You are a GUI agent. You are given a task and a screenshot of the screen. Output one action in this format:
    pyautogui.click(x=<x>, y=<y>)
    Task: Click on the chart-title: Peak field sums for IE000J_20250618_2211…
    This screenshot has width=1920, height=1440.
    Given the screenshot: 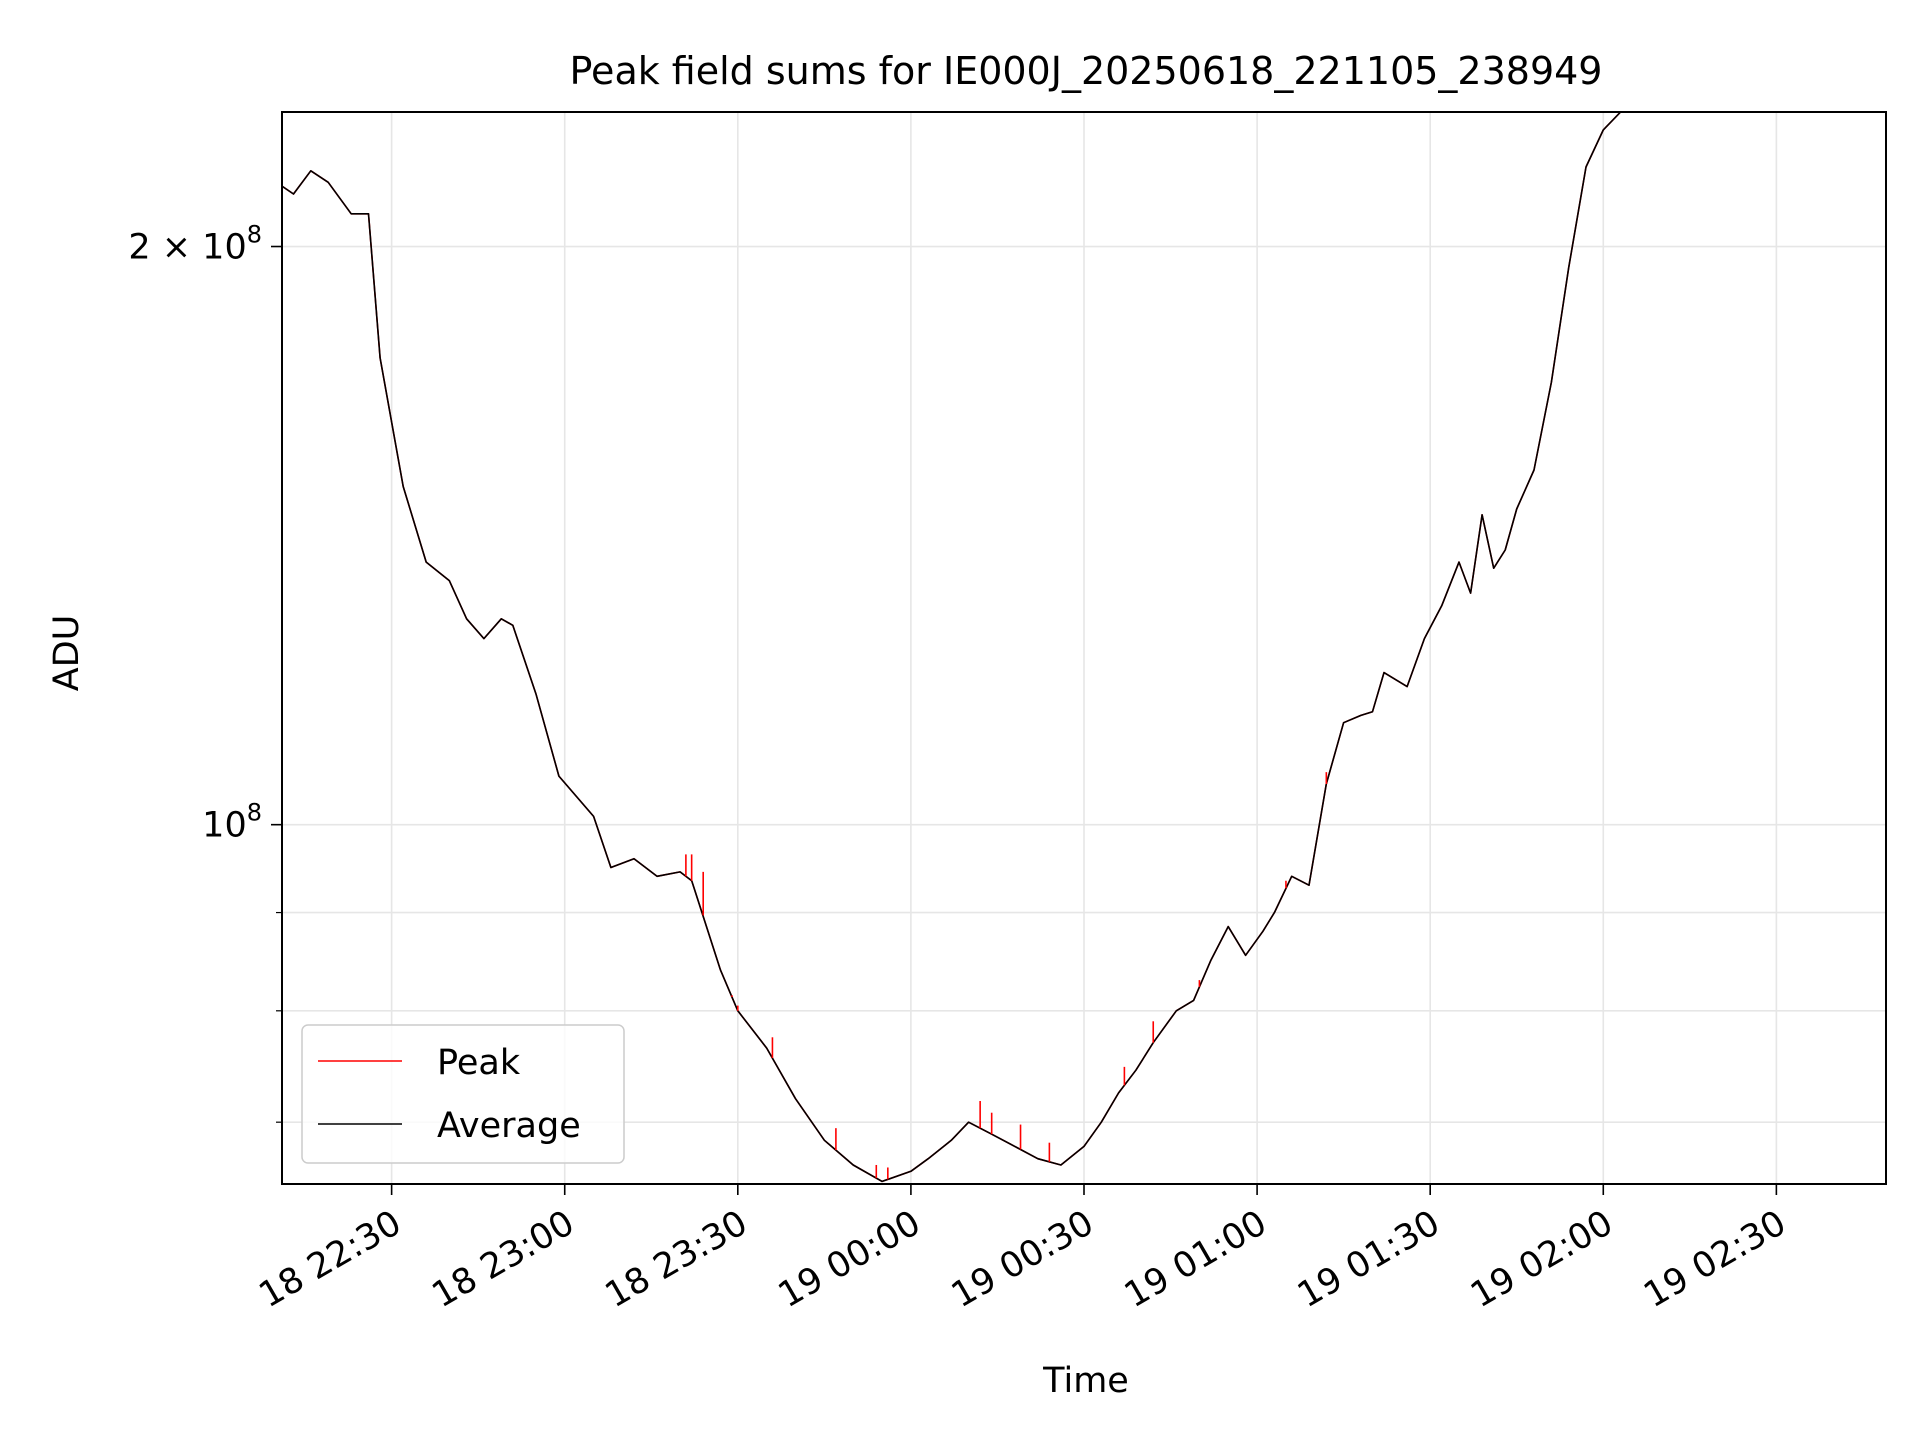 What is the action you would take?
    pyautogui.click(x=1086, y=71)
    